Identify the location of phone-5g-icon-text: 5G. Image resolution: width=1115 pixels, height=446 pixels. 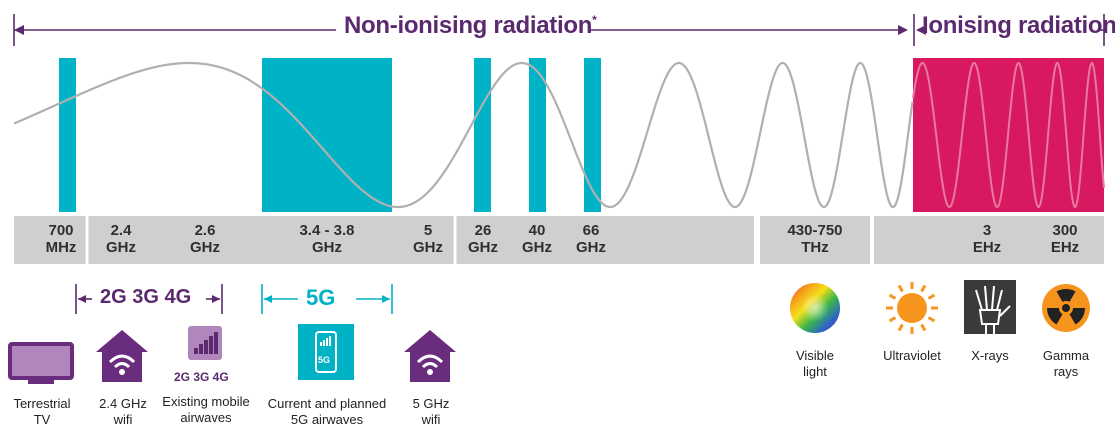
(324, 360).